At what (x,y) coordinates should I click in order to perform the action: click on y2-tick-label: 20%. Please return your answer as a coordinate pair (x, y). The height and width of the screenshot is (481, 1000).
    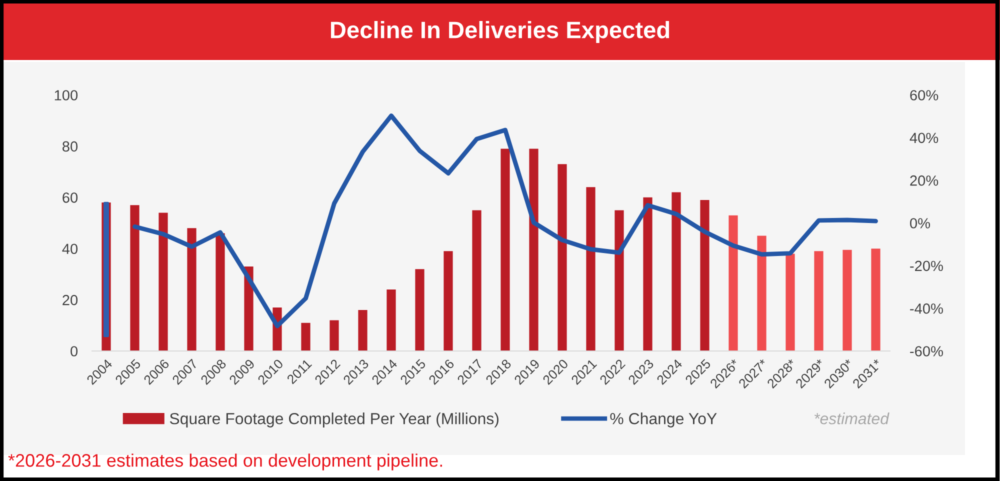
    Looking at the image, I should click on (924, 180).